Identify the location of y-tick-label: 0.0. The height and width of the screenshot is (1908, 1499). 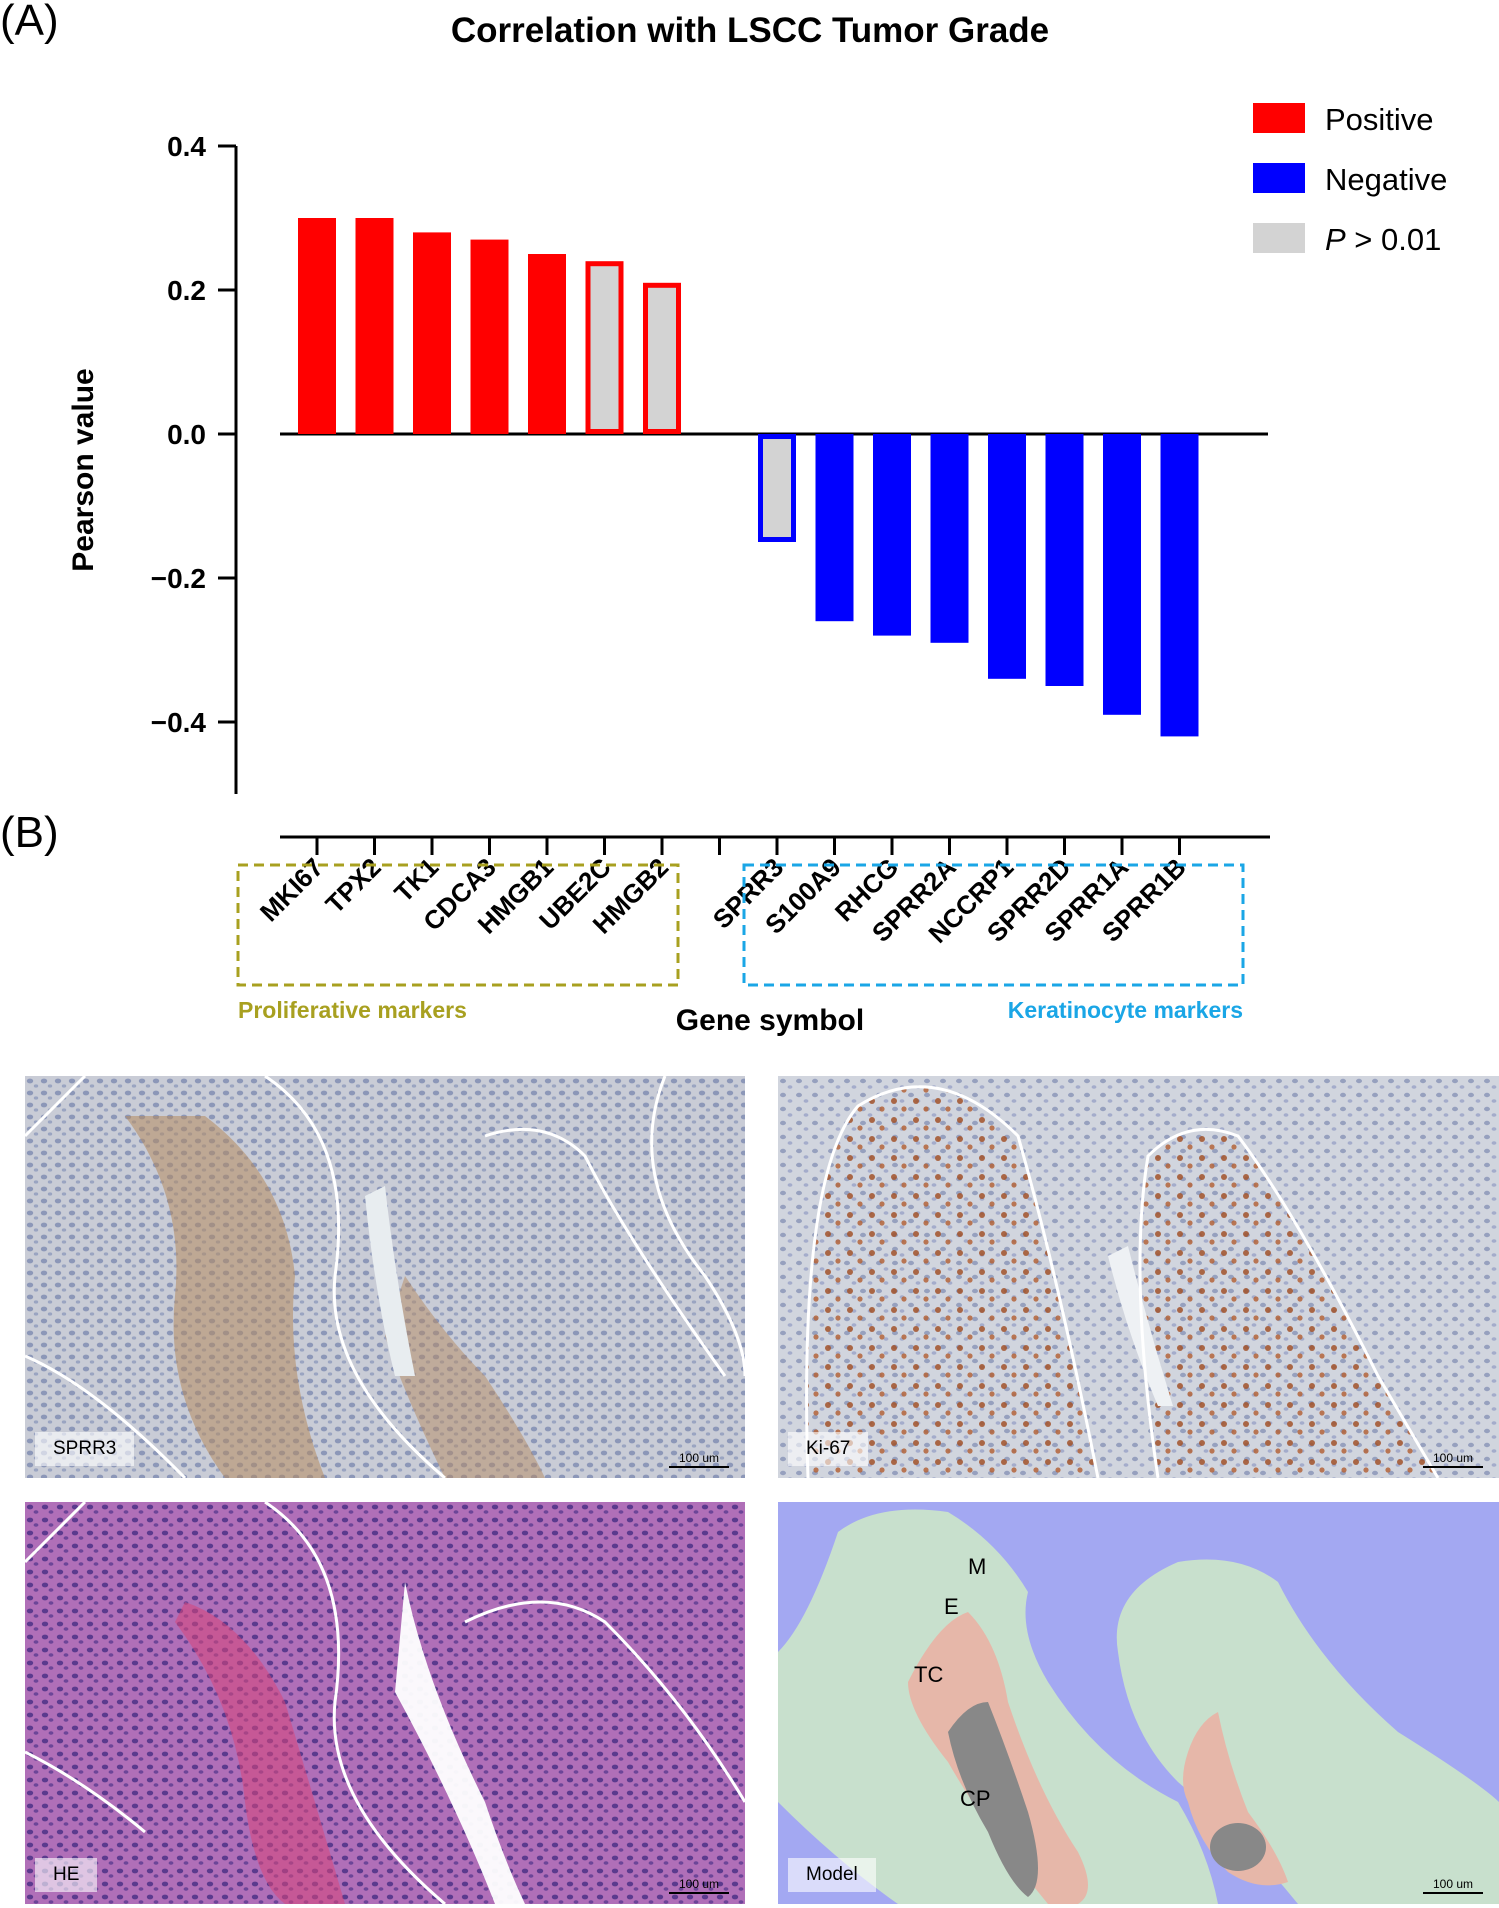
(186, 434).